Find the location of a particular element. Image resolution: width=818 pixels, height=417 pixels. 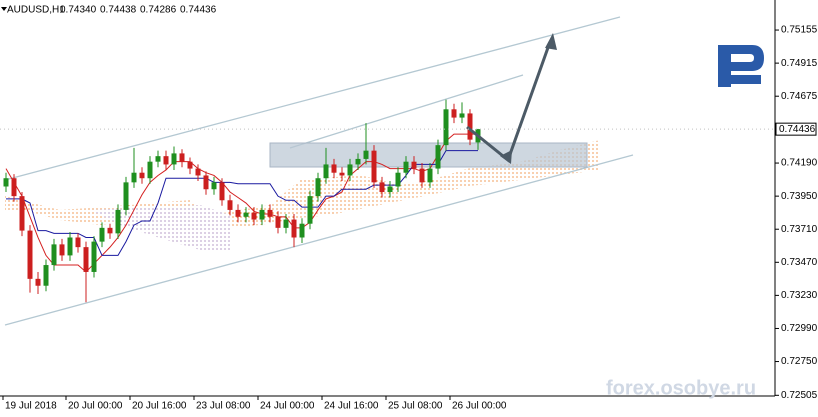

current-price-label: 0.74436 is located at coordinates (797, 129).